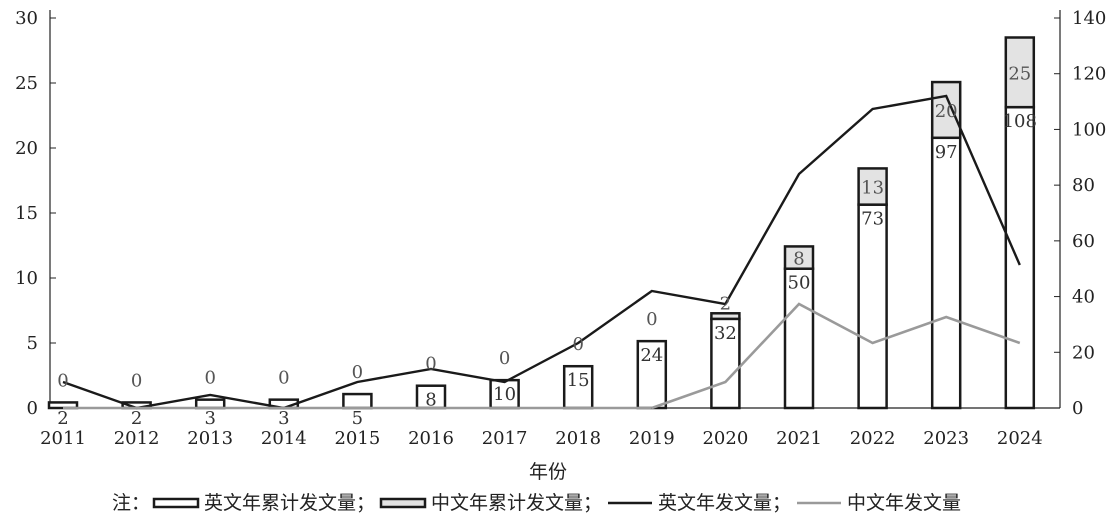 This screenshot has width=1116, height=520. Describe the element at coordinates (284, 438) in the screenshot. I see `x-tick-label: 2014` at that location.